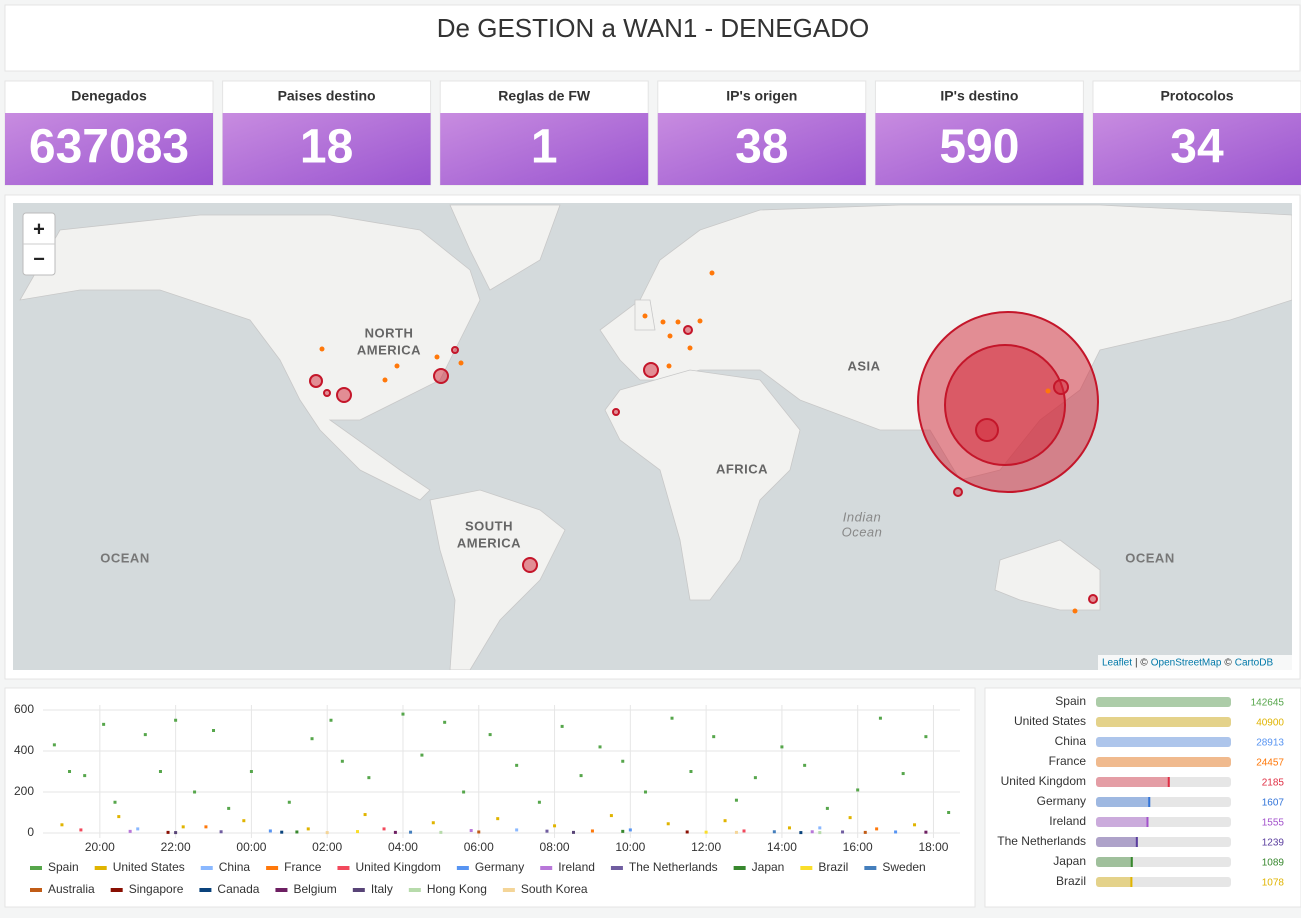  Describe the element at coordinates (303, 867) in the screenshot. I see `legend-label: France` at that location.